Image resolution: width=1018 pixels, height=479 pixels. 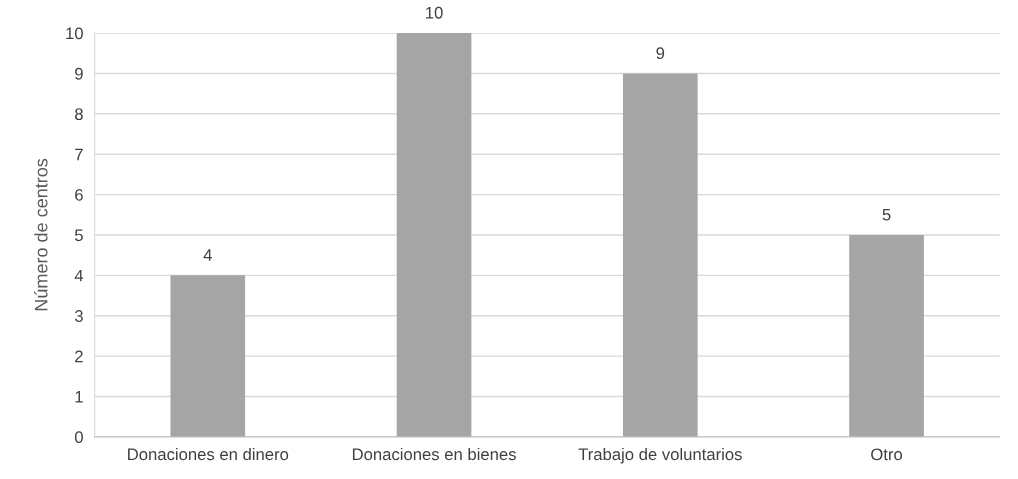 What do you see at coordinates (660, 53) in the screenshot?
I see `data-label: 9` at bounding box center [660, 53].